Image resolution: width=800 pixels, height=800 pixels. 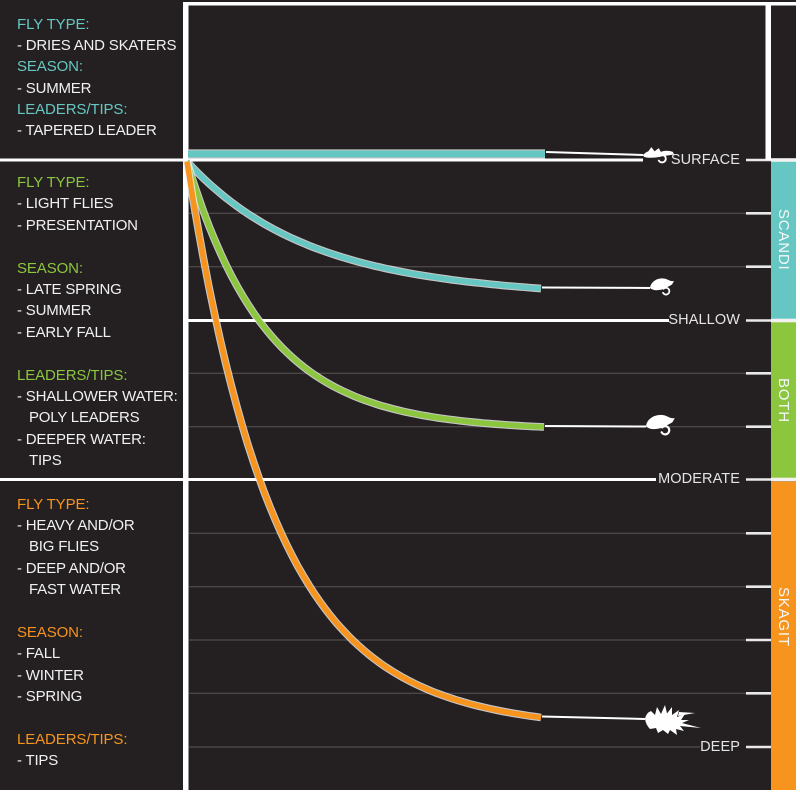 I want to click on streamer-fly-icon, so click(x=673, y=720).